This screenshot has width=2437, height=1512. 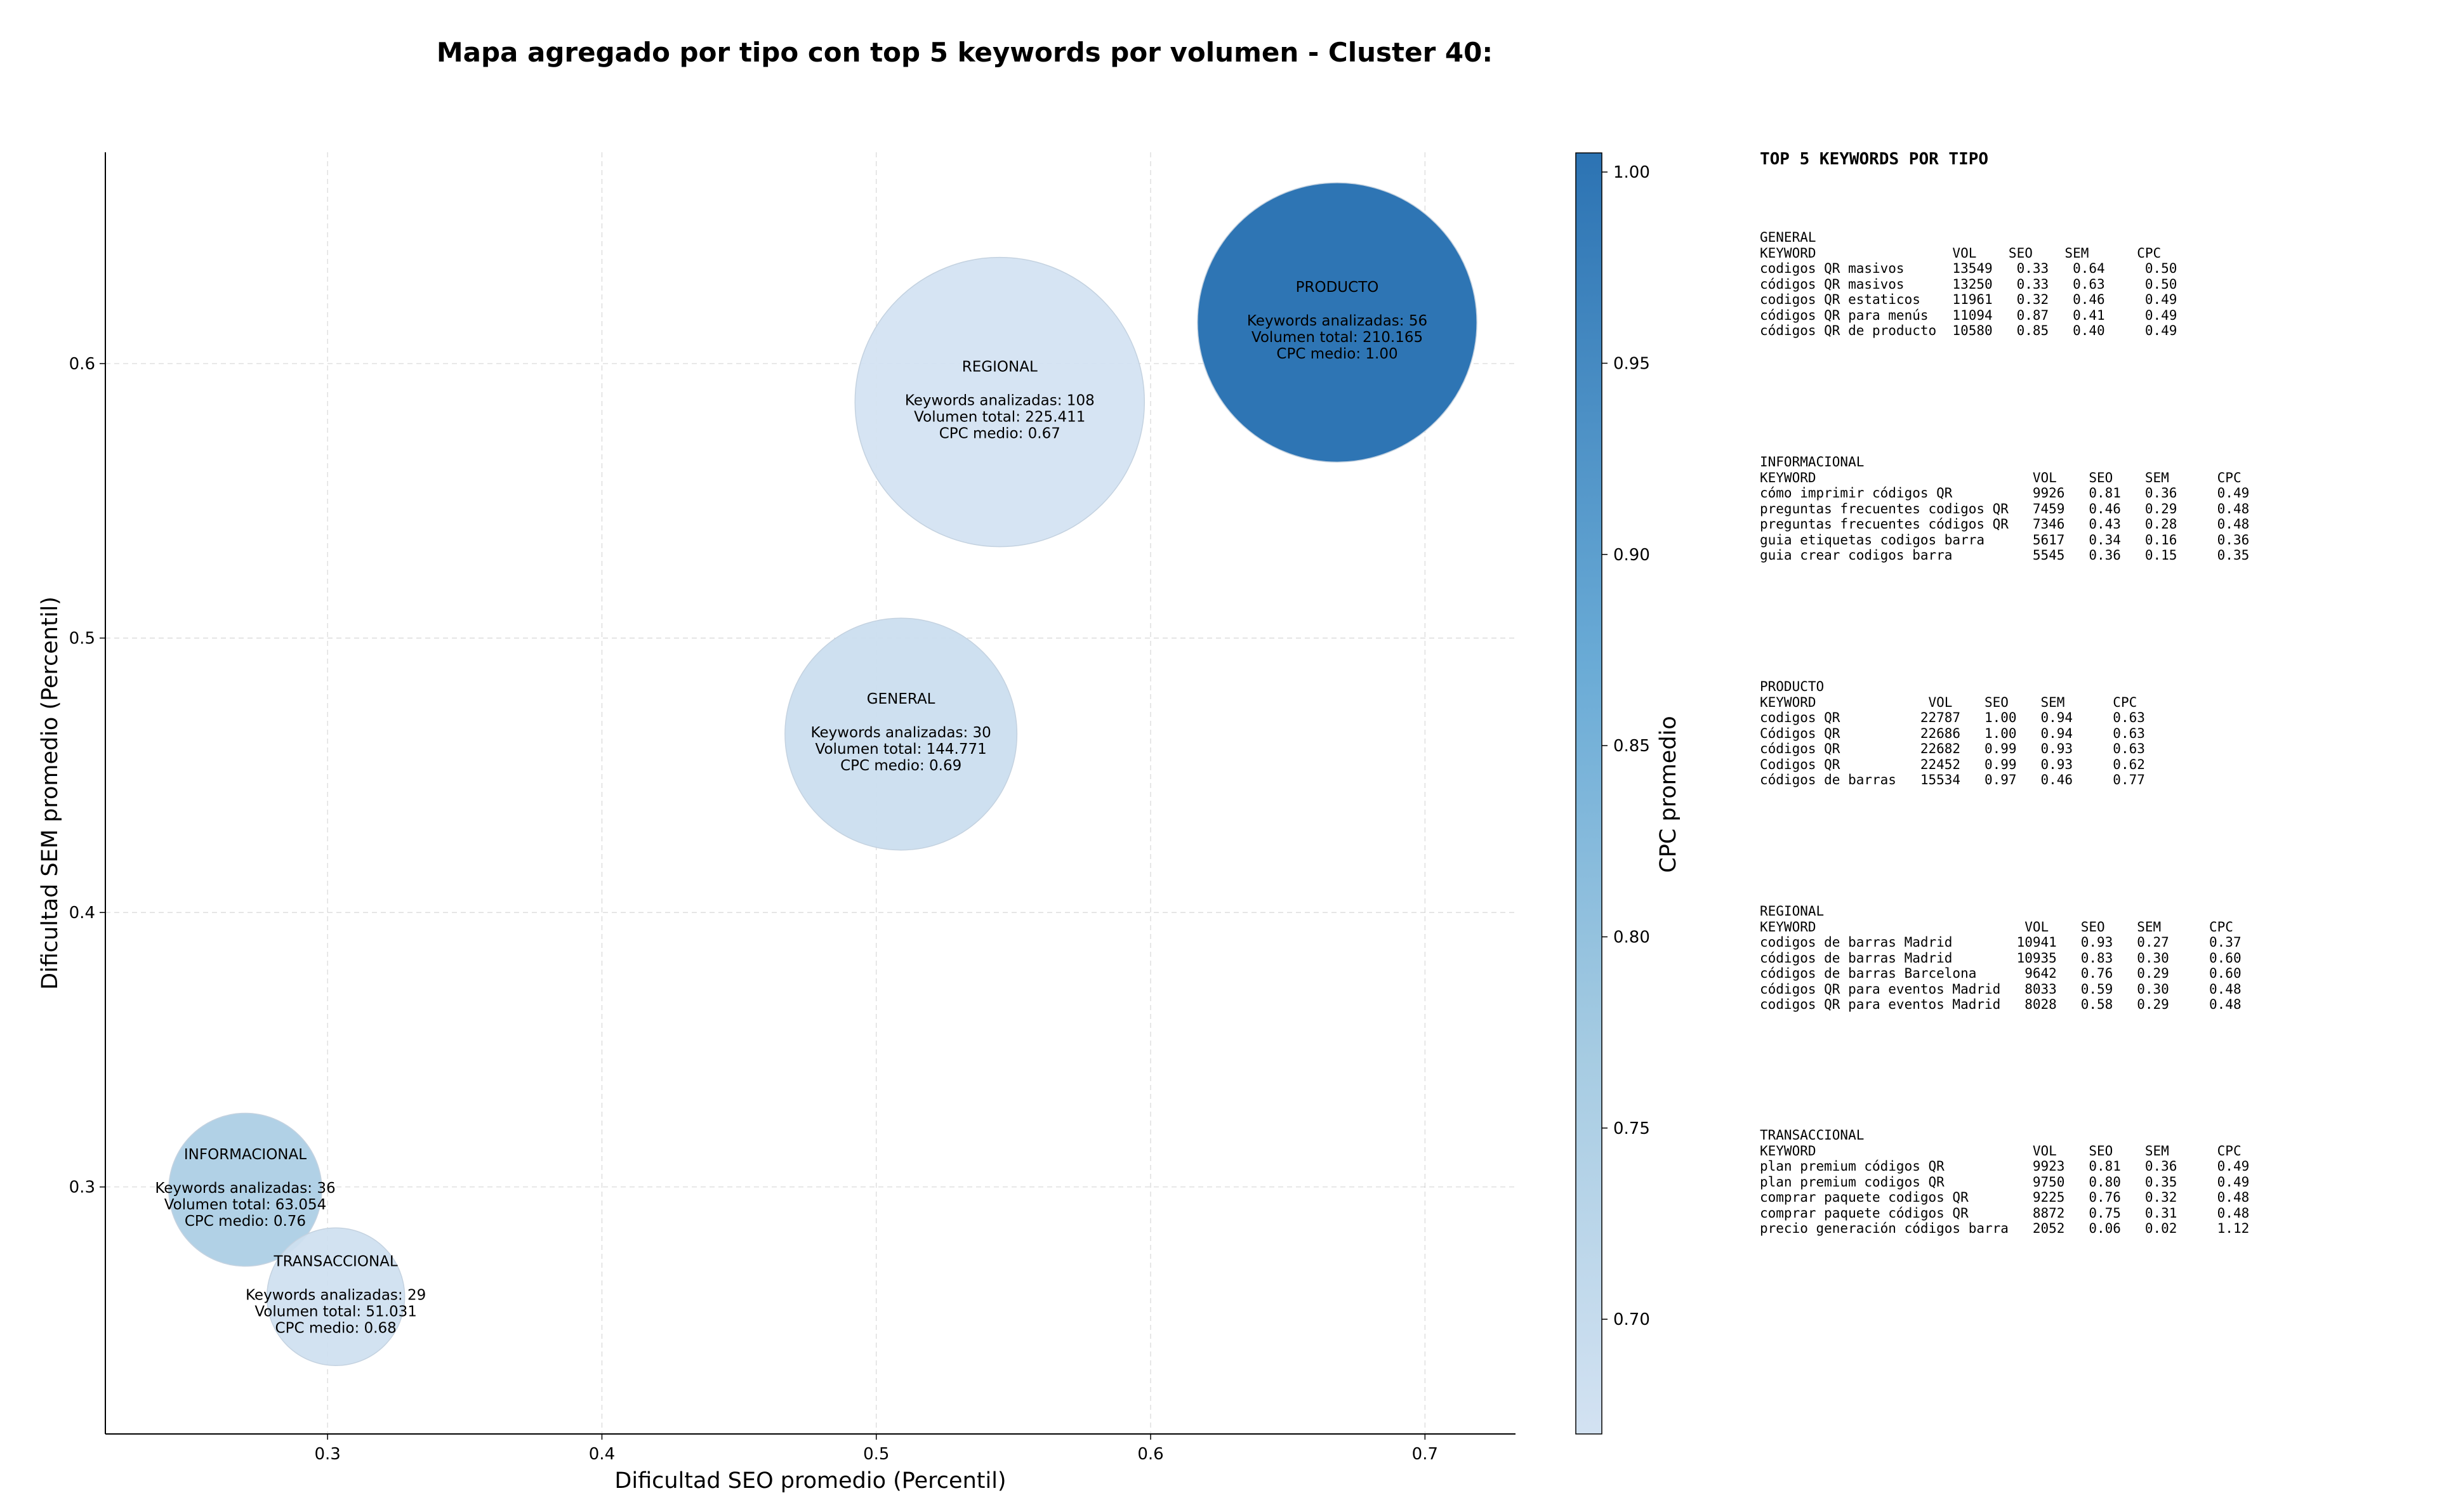 I want to click on colorbar-tick-label: 0.90, so click(x=1631, y=556).